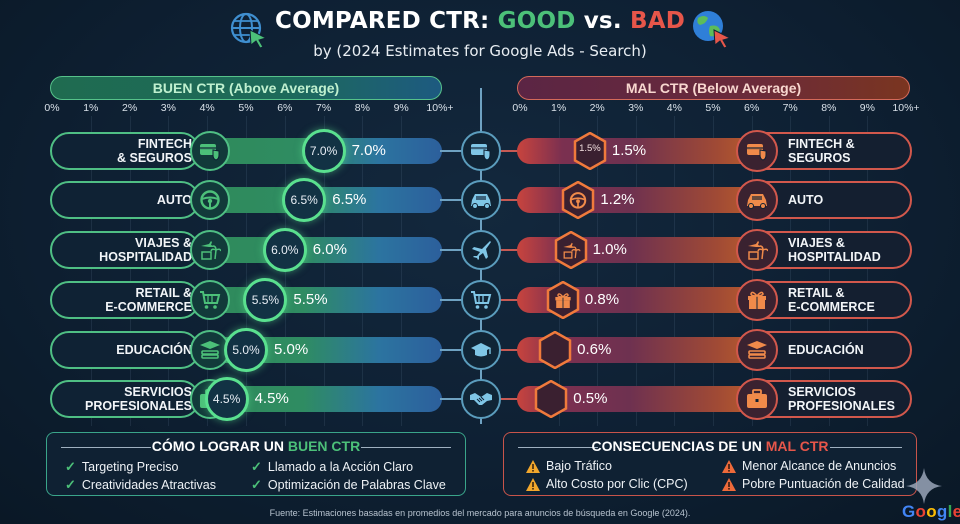  I want to click on page-title: COMPARED CTR: GOOD vs. BAD, so click(479, 21).